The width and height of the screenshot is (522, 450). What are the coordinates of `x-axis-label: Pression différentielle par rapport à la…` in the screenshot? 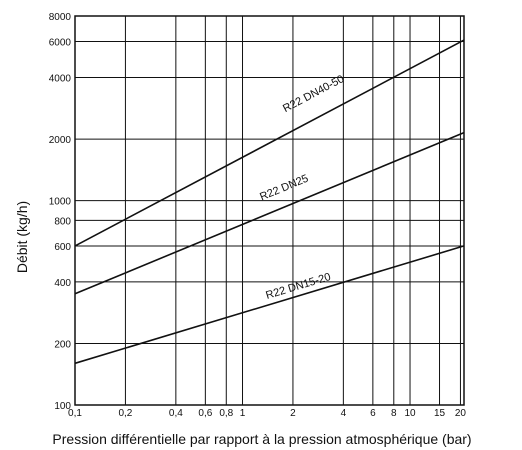 It's located at (261, 439).